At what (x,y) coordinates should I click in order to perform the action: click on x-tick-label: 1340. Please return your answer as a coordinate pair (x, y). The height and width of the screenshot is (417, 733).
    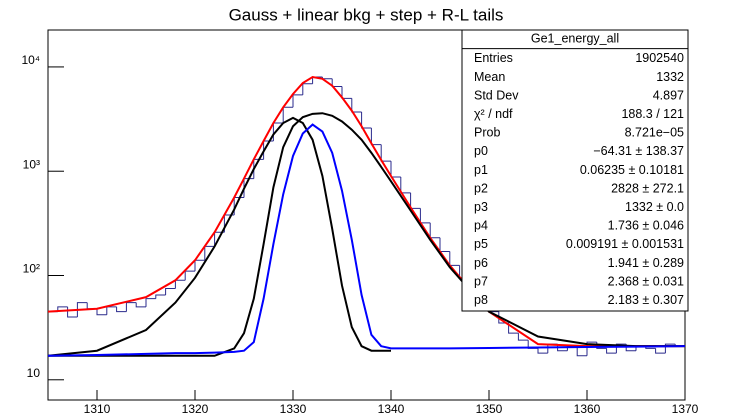
    Looking at the image, I should click on (391, 409).